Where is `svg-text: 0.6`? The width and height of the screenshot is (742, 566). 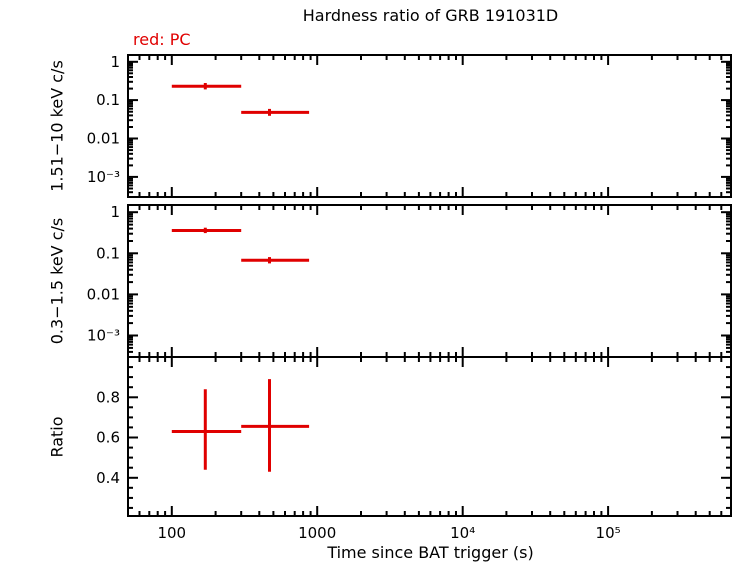 svg-text: 0.6 is located at coordinates (108, 438).